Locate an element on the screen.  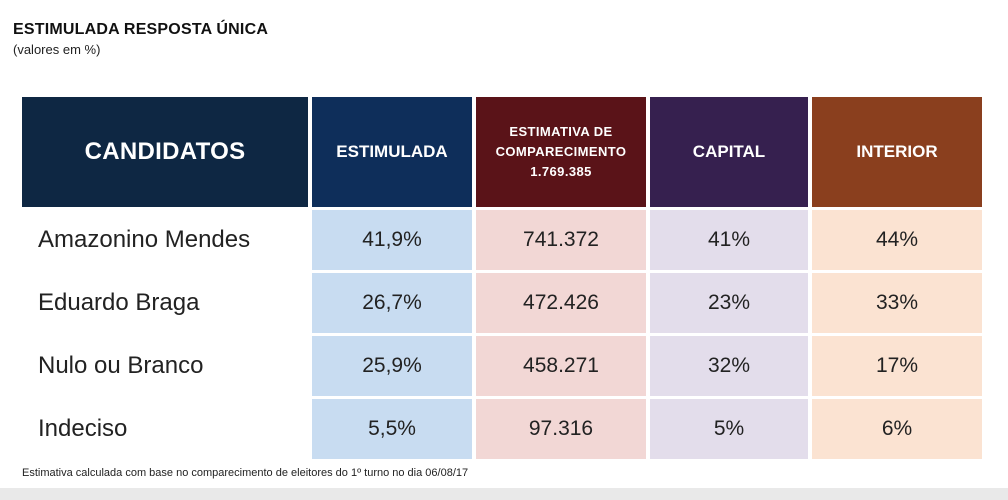
header-comparecimento: ESTIMATIVA DE COMPARECIMENTO 1.769.385 is located at coordinates (561, 152).